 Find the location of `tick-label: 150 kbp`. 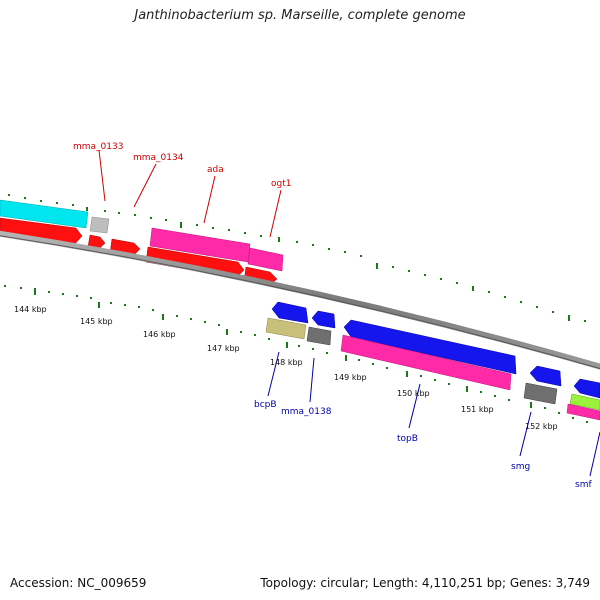

tick-label: 150 kbp is located at coordinates (413, 393).